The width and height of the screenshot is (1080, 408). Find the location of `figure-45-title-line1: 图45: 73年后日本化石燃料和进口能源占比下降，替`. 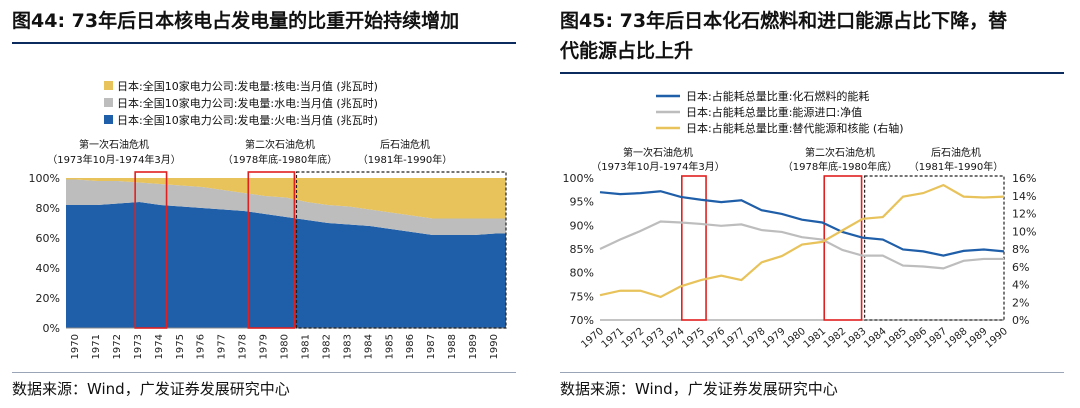

figure-45-title-line1: 图45: 73年后日本化石燃料和进口能源占比下降，替 is located at coordinates (784, 21).